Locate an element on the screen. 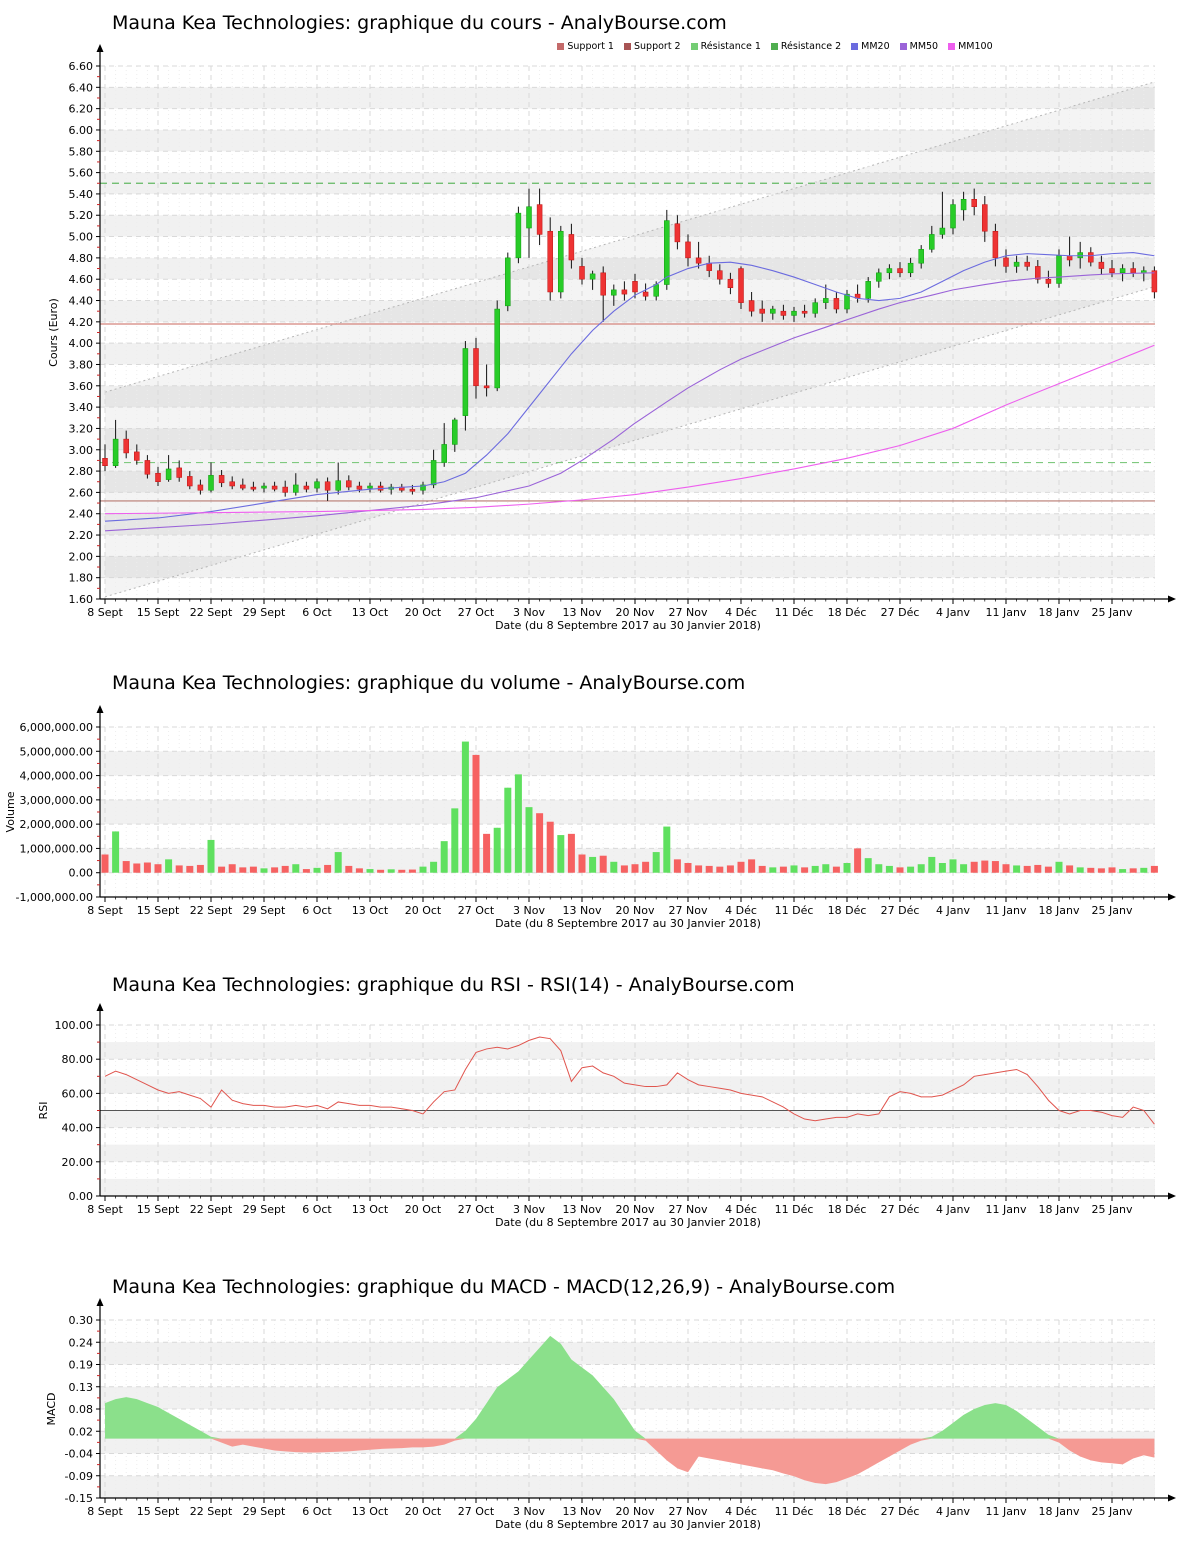  y-tick-label: 80.00 is located at coordinates (78, 1059).